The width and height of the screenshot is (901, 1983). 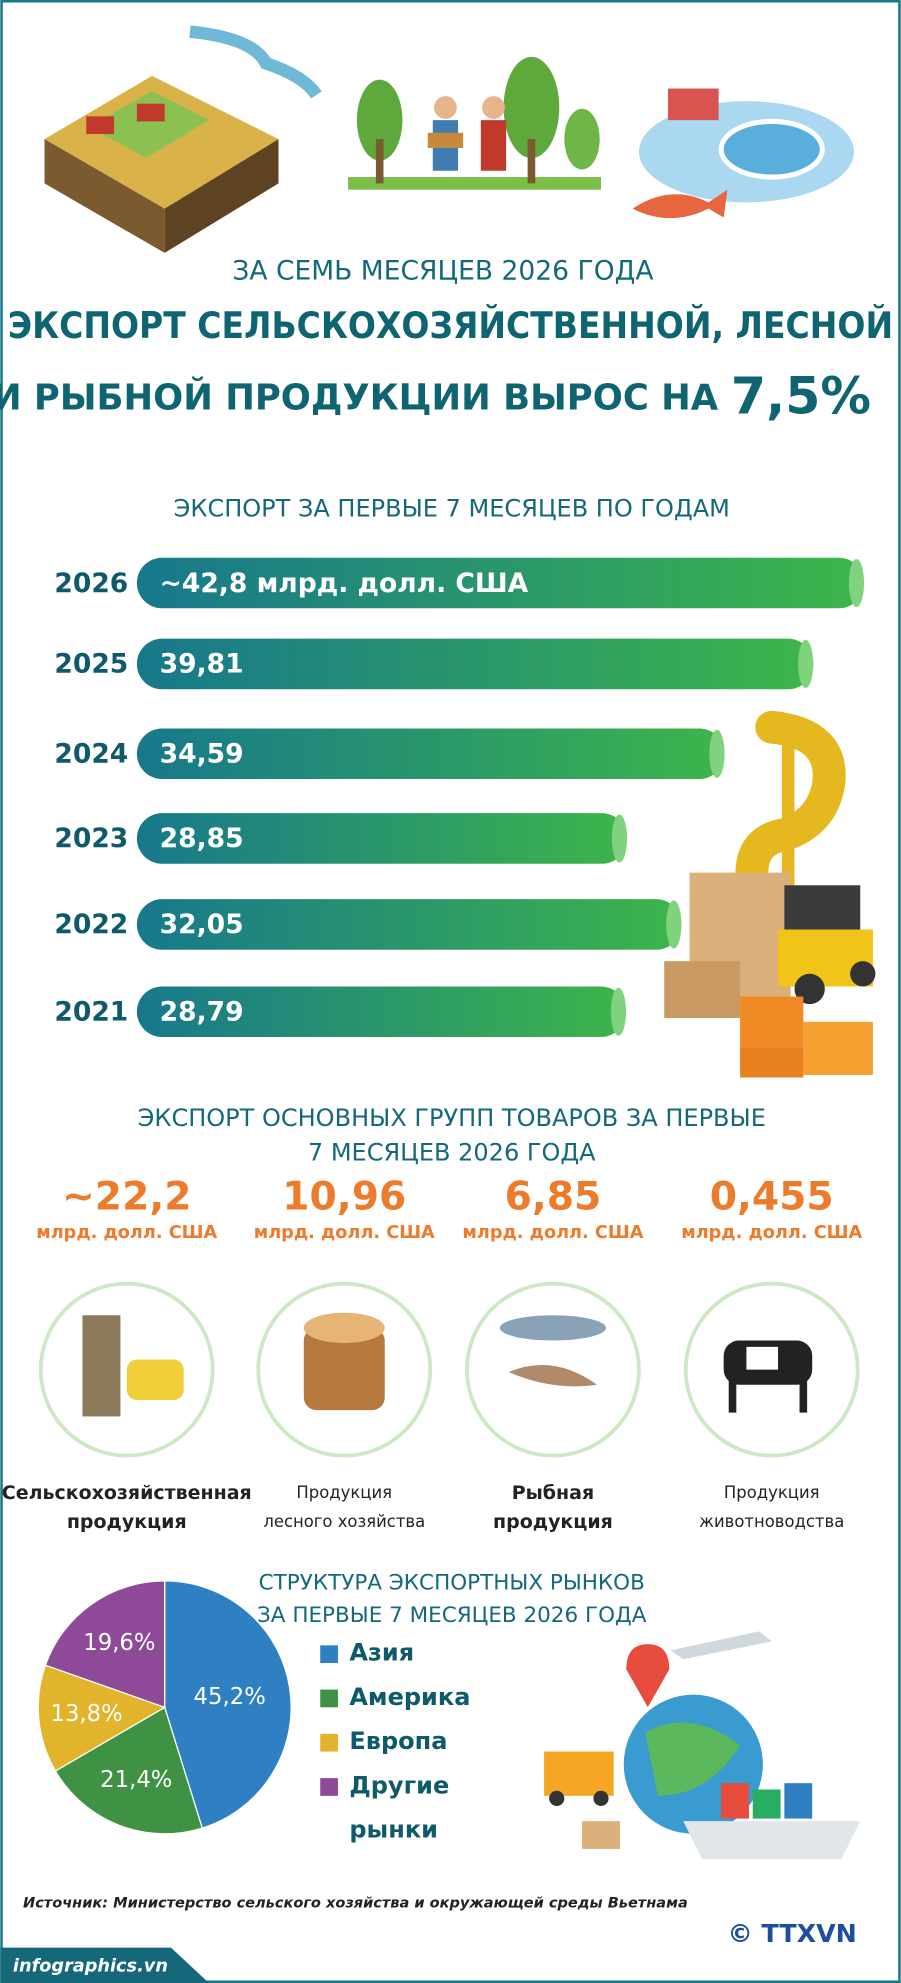 I want to click on site: infographics.vn, so click(x=90, y=1967).